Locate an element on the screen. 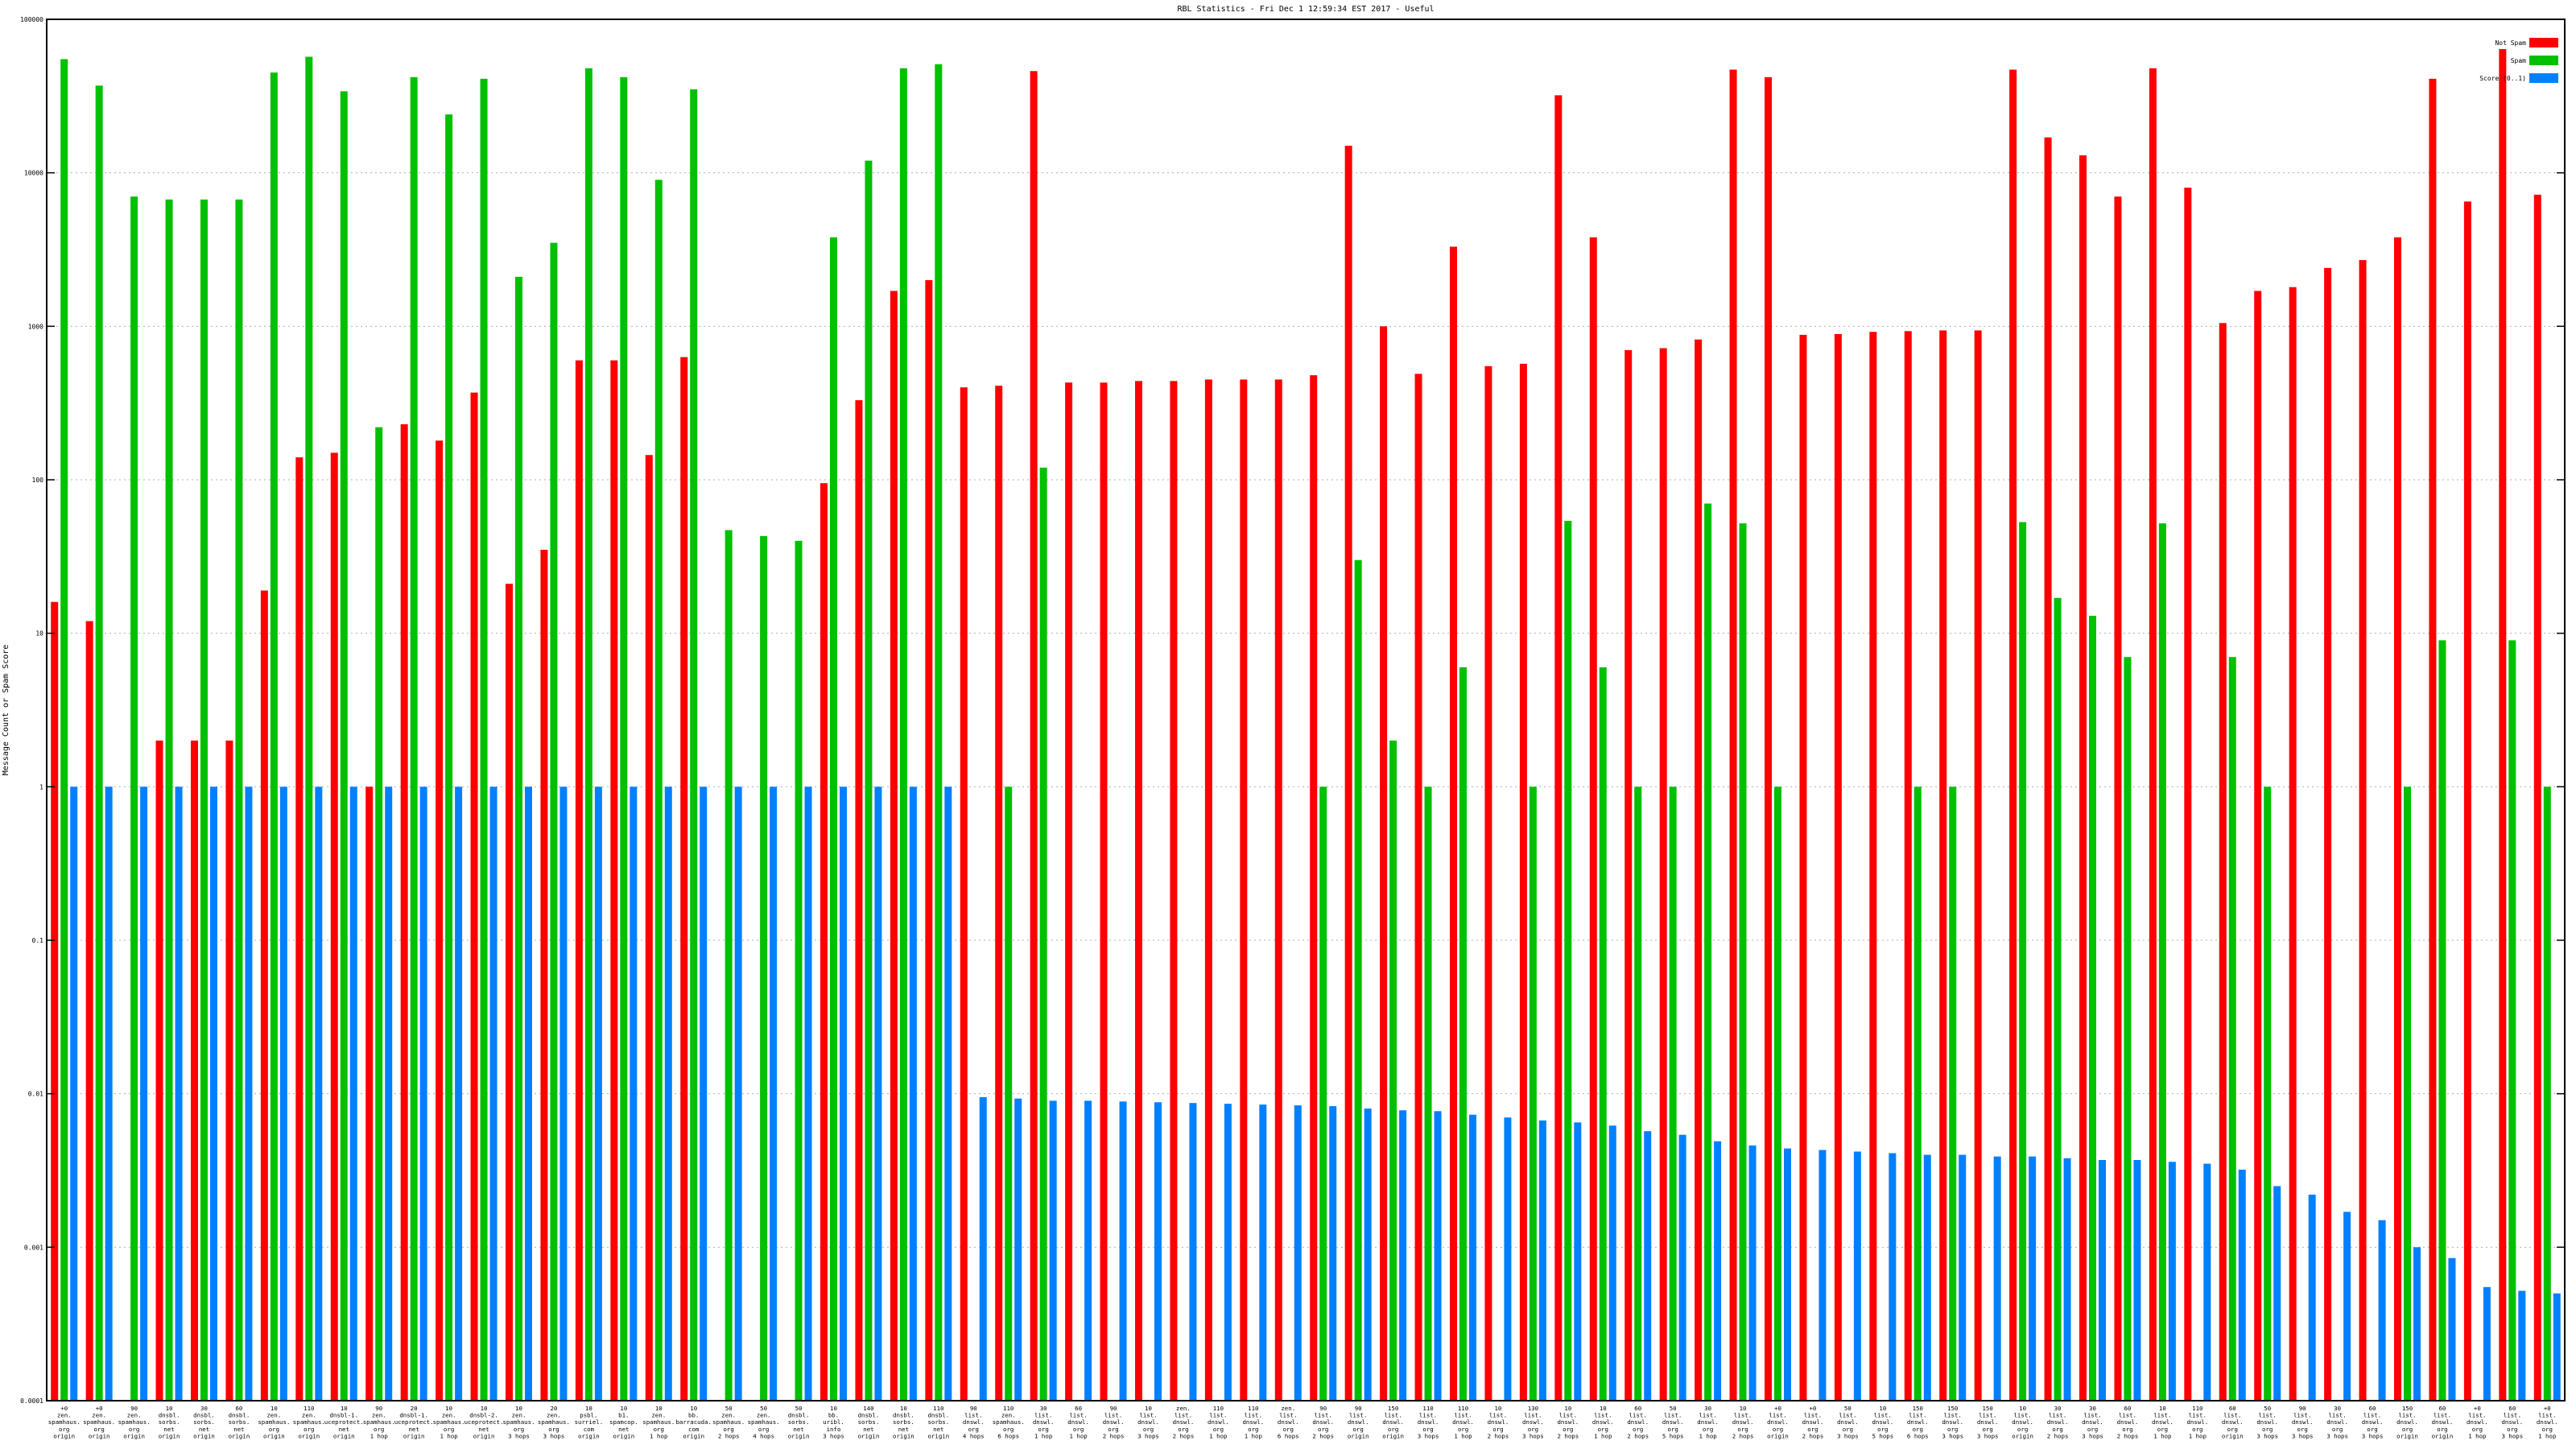 This screenshot has width=2576, height=1449. x-tick-label: uceprotect. is located at coordinates (344, 1422).